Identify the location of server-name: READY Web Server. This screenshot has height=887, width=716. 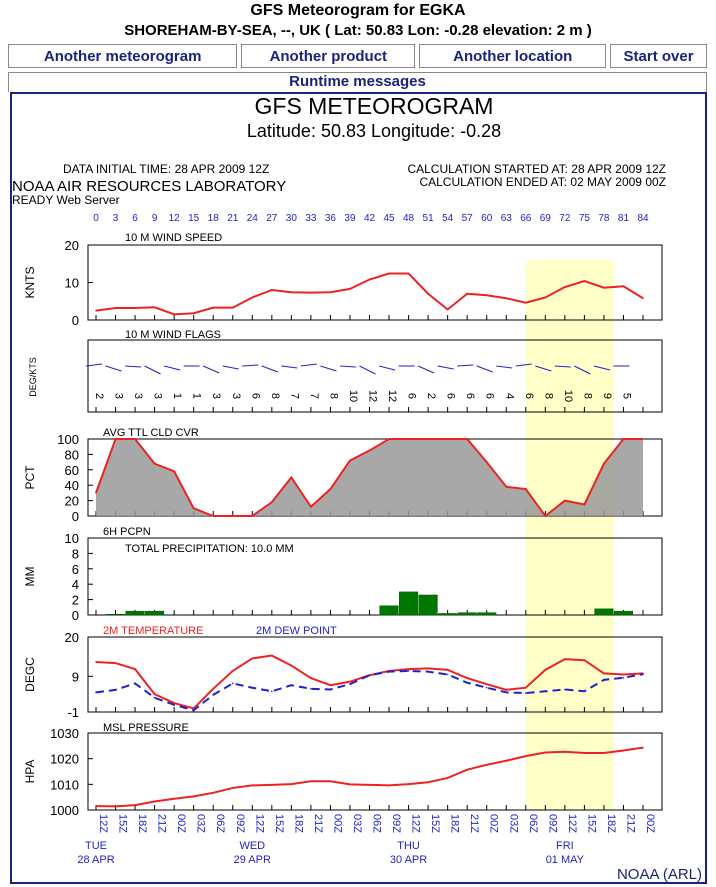
(66, 200).